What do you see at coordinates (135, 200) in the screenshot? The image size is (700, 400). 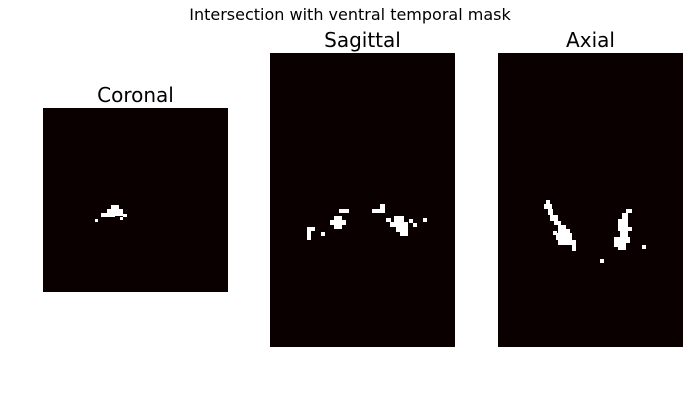 I see `coronal-slice-image` at bounding box center [135, 200].